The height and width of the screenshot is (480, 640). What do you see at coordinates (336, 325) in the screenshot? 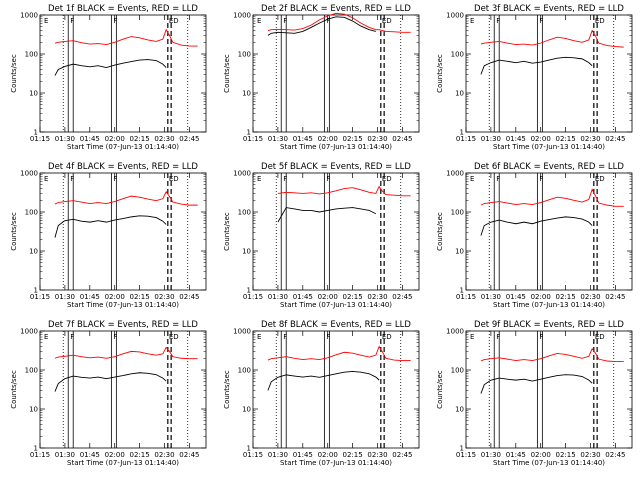
I see `panel-title: Det 8f BLACK = Events, RED = LLD` at bounding box center [336, 325].